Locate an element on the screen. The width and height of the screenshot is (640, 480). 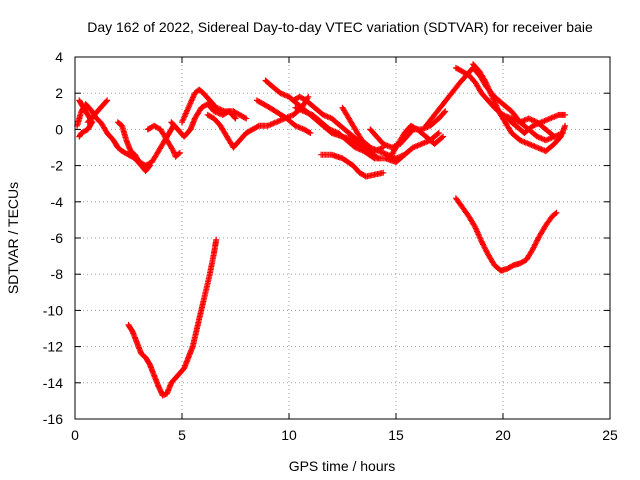
y-tick-label: 2 is located at coordinates (59, 93).